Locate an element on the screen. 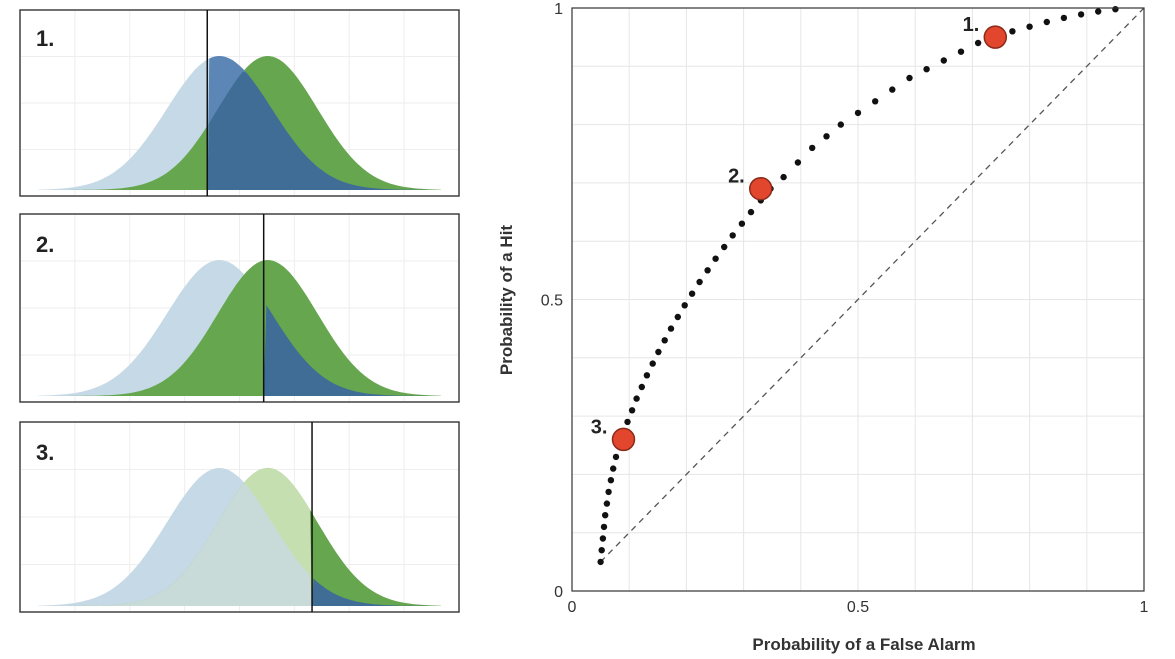  noise-signal-blend is located at coordinates (175, 545).